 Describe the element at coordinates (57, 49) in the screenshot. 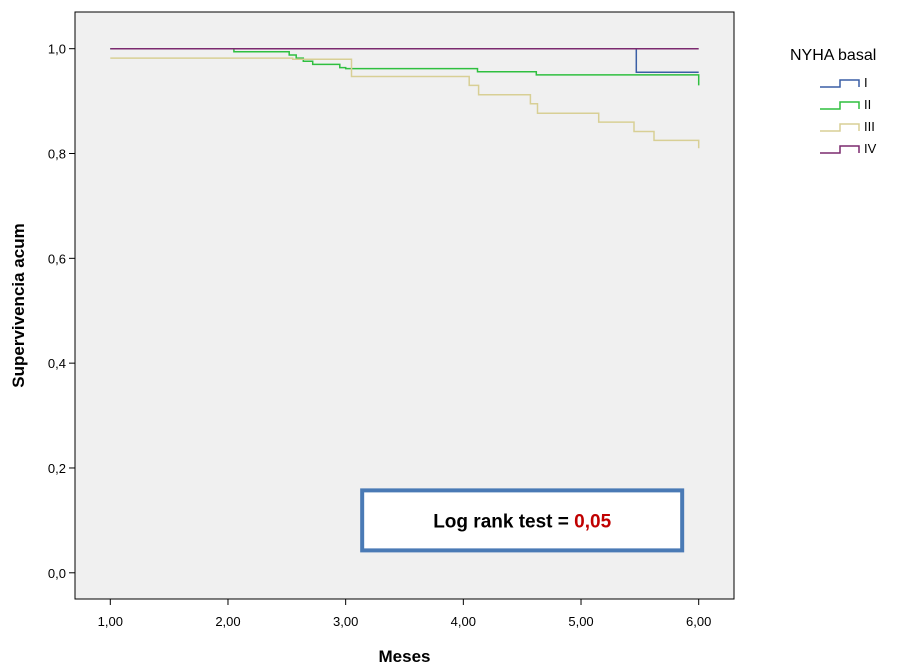

I see `y-tick-label: 1,0` at that location.